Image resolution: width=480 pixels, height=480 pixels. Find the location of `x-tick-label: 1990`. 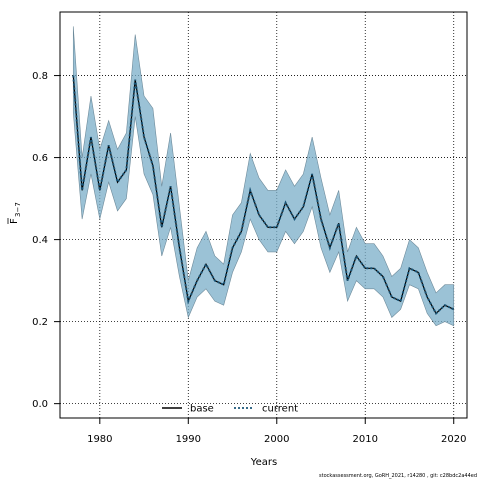

x-tick-label: 1990 is located at coordinates (188, 439).